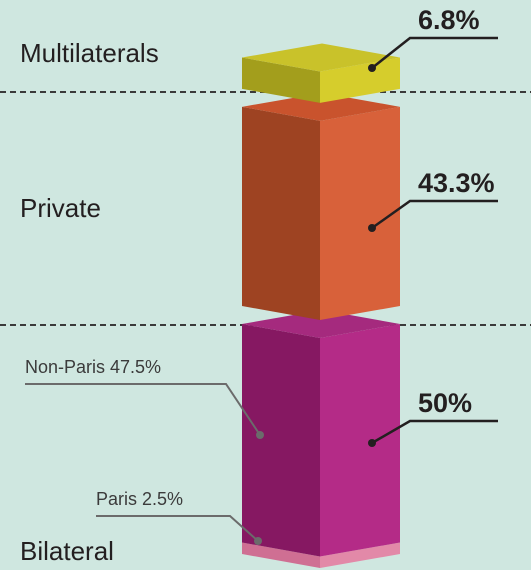 The height and width of the screenshot is (570, 531). Describe the element at coordinates (93, 367) in the screenshot. I see `split-label: Non-Paris 47.5%` at that location.